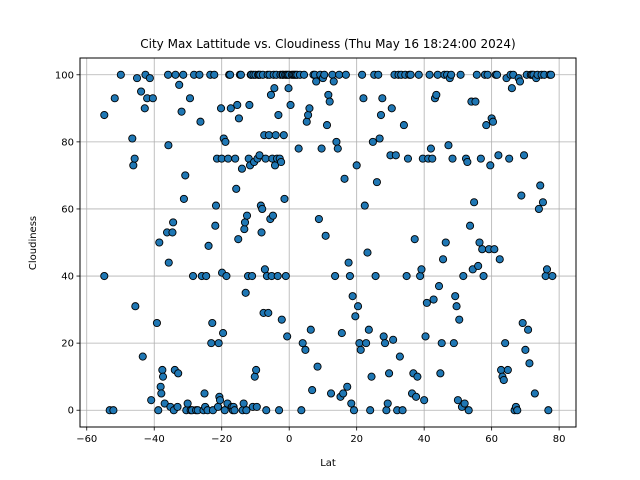  Describe the element at coordinates (67, 209) in the screenshot. I see `y-tick-label: 60` at that location.